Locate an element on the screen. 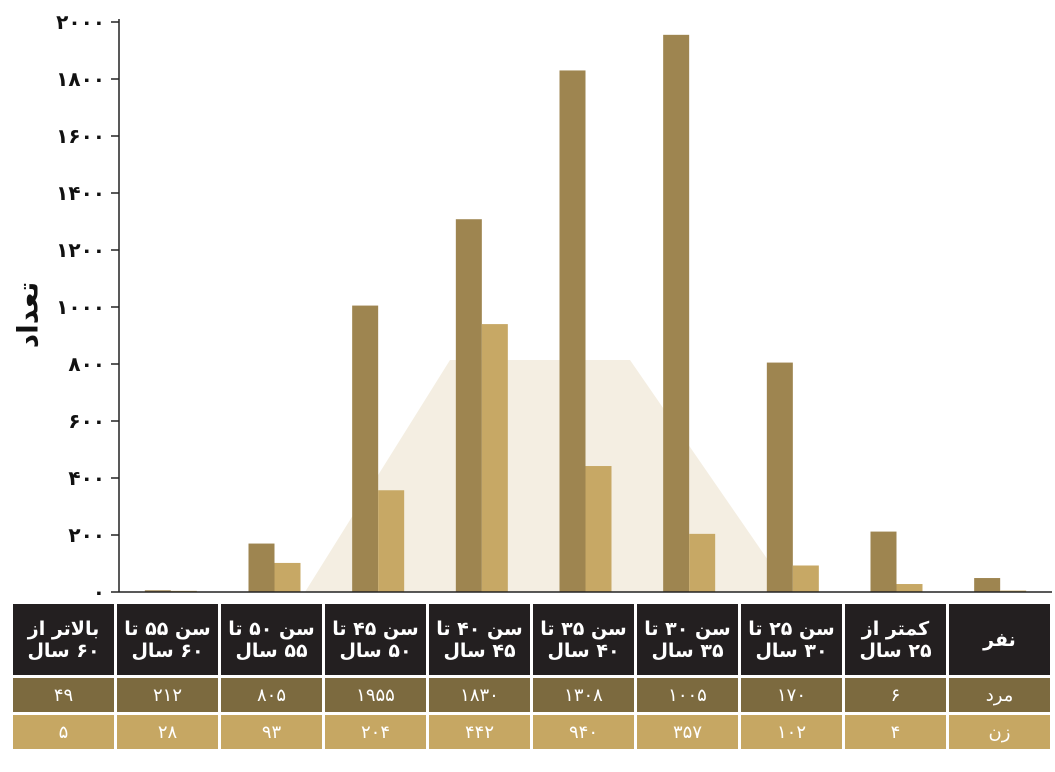  men-value-cell: ۱۷۰ is located at coordinates (791, 695).